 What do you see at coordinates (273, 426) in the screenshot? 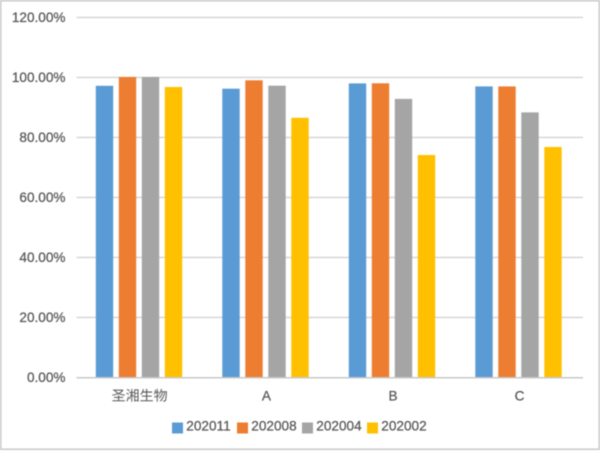
I see `svg-text: 202008` at bounding box center [273, 426].